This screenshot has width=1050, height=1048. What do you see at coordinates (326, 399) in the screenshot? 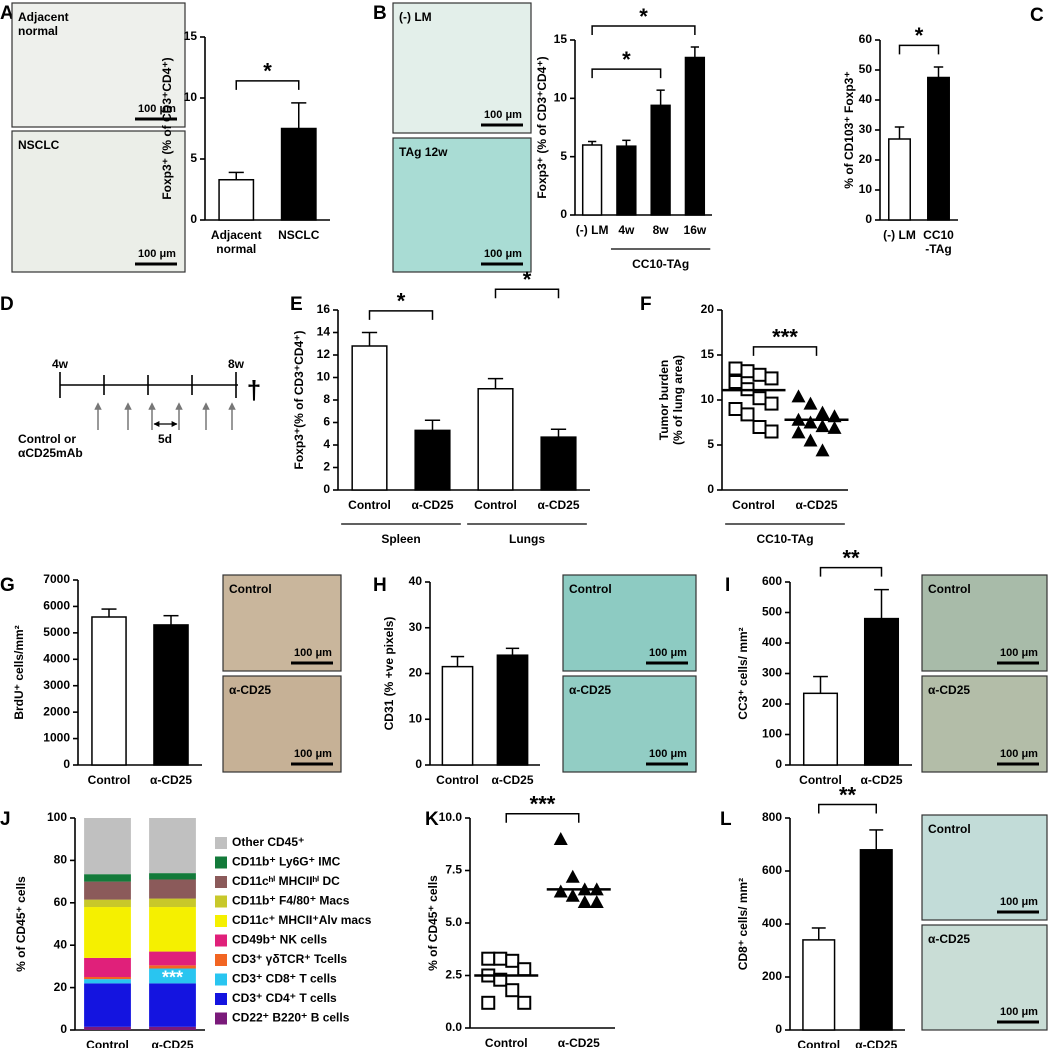
I see `y-tick-label: 8` at bounding box center [326, 399].